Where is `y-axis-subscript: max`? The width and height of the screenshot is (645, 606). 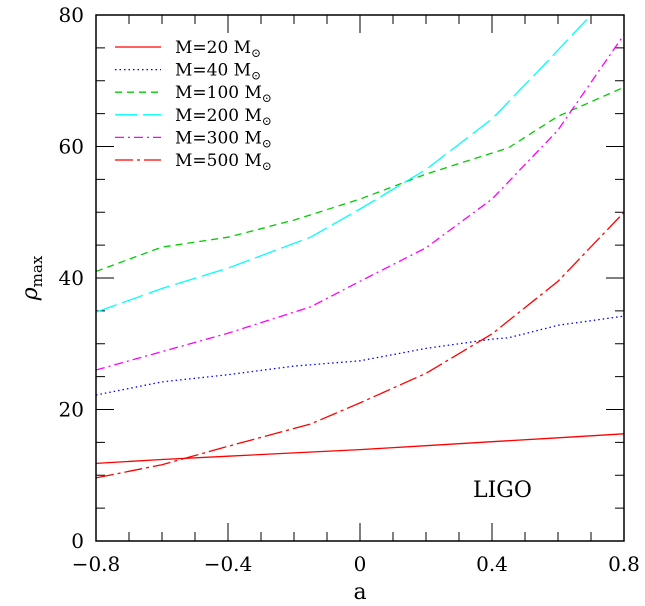
y-axis-subscript: max is located at coordinates (37, 271).